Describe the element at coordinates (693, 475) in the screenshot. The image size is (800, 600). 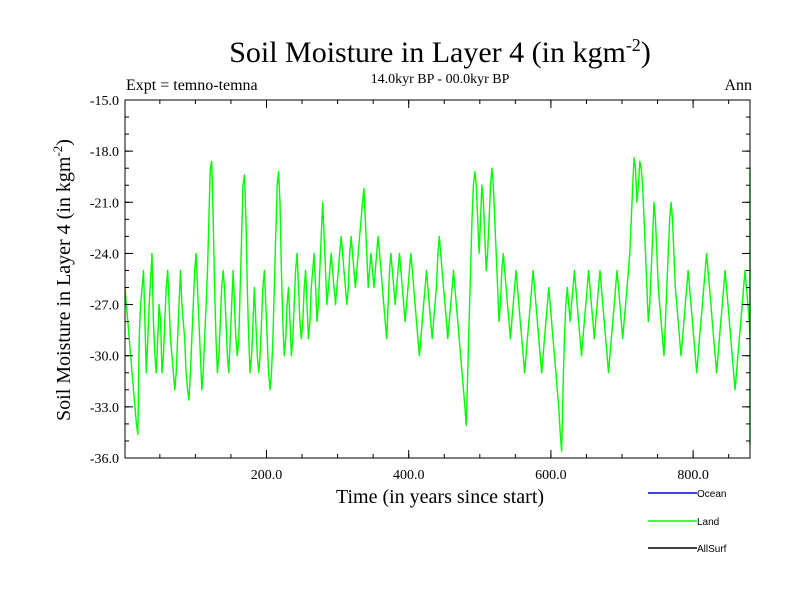
I see `x-tick-label: 800.0` at that location.